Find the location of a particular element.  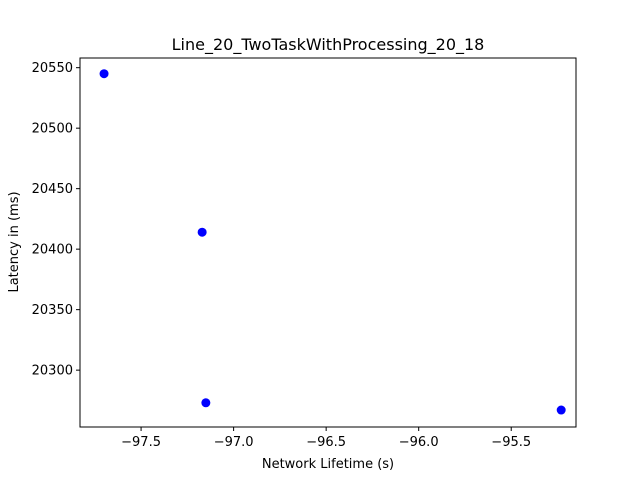

x-tick-label: −97.0 is located at coordinates (234, 442).